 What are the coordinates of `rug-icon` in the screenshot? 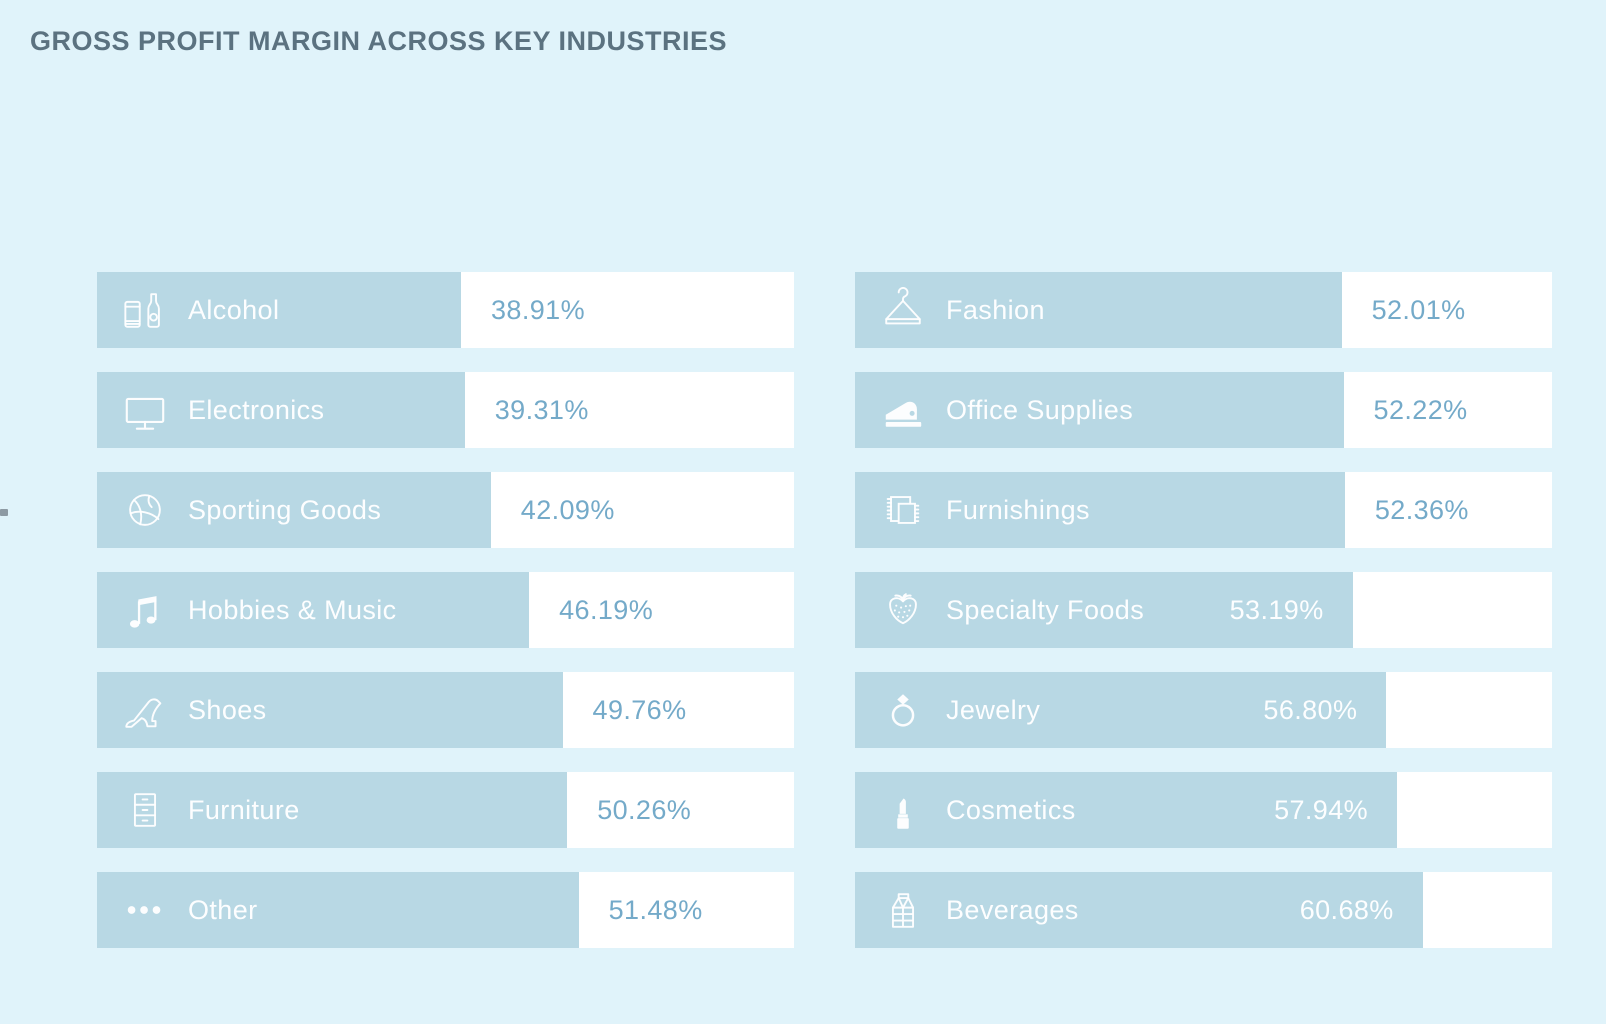 It's located at (903, 510).